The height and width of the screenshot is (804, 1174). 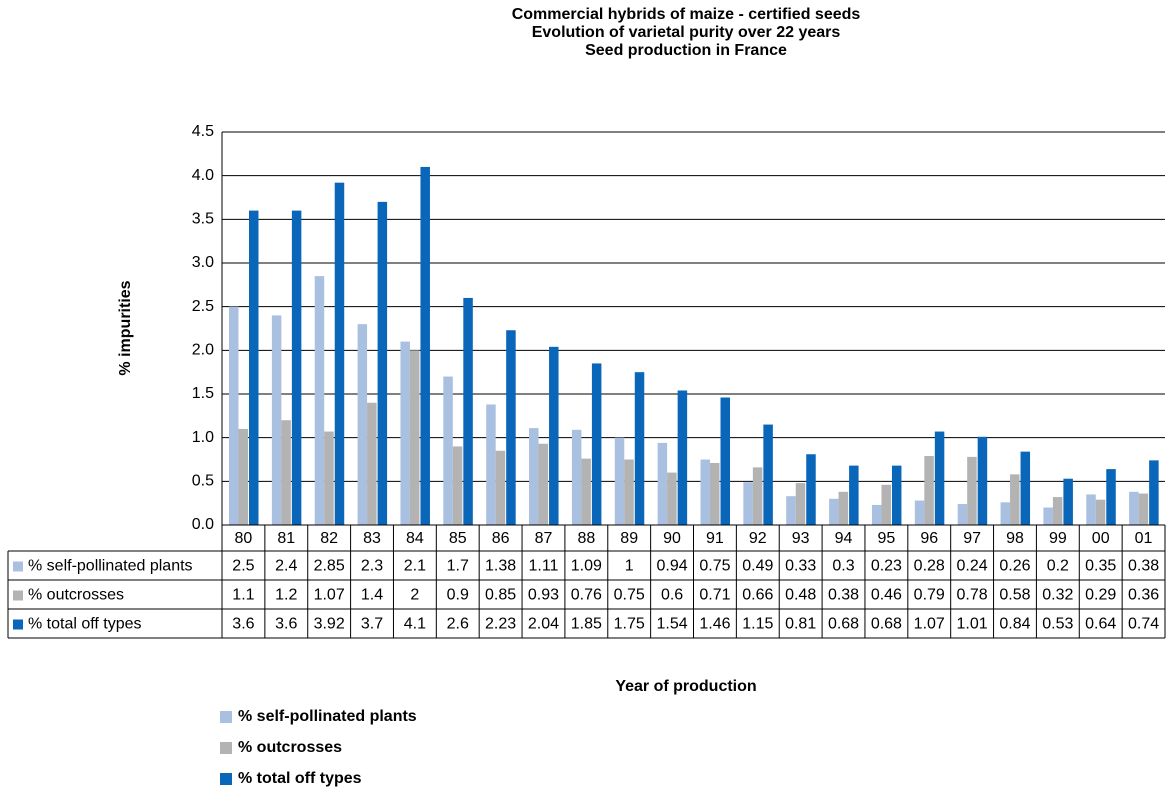 I want to click on x-tick-label: 01, so click(x=1144, y=538).